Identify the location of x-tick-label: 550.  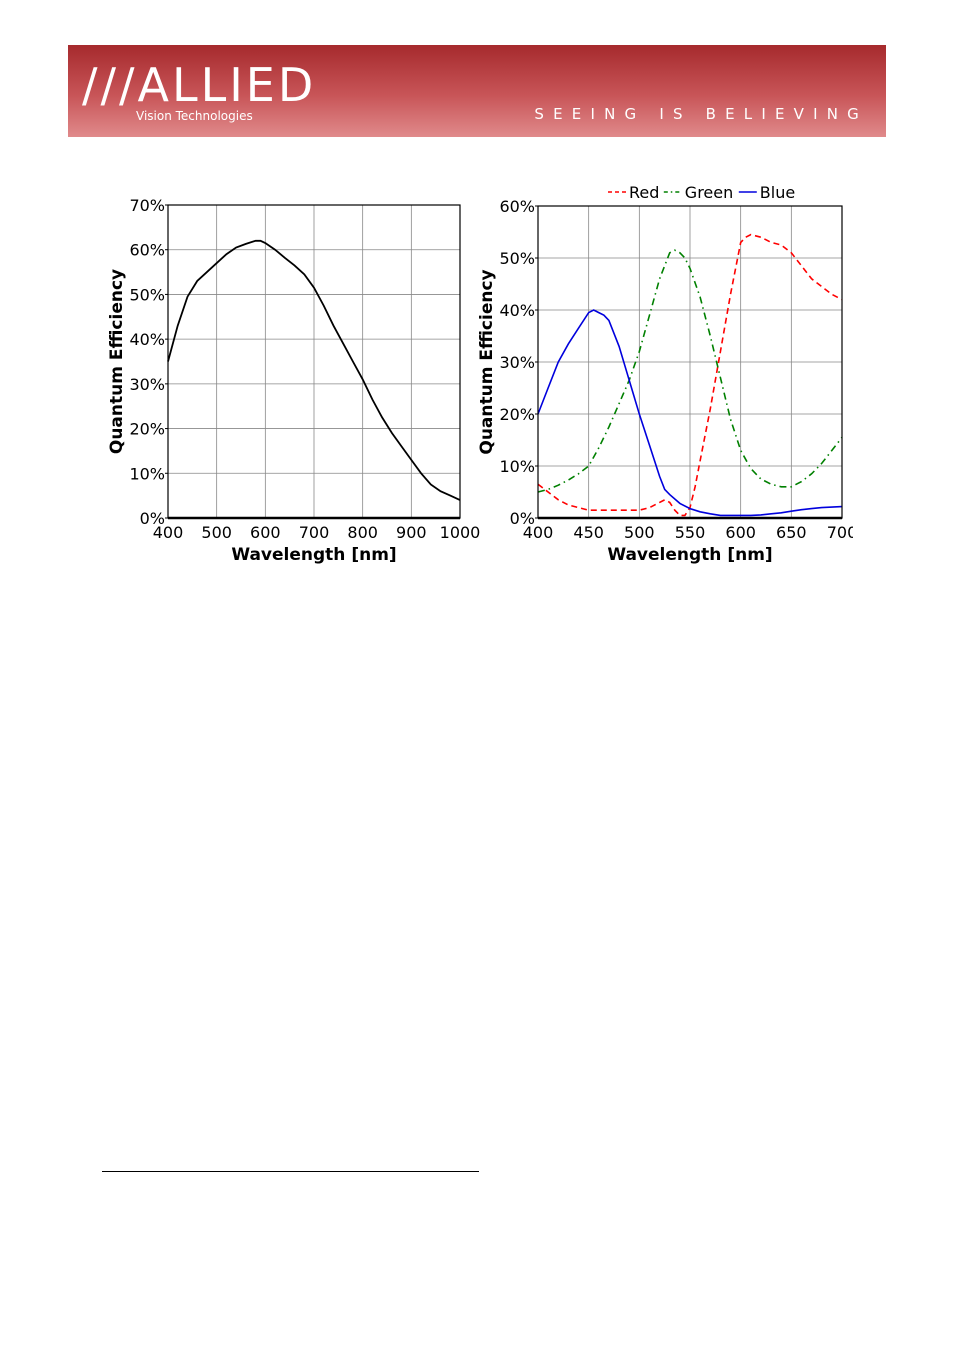
(690, 532).